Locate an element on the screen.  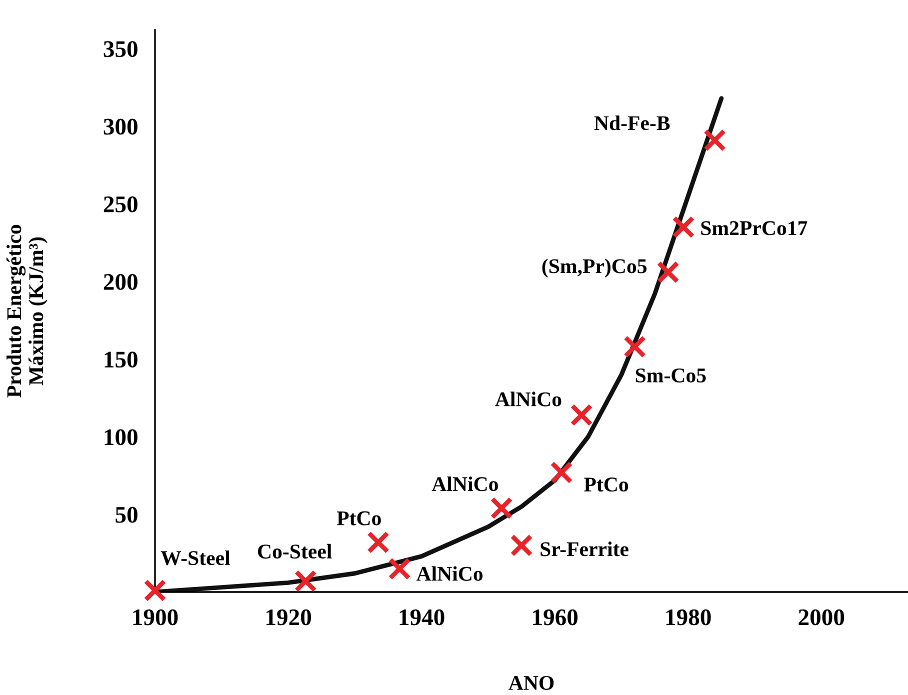
annotation: Sm2PrCo17 is located at coordinates (754, 228).